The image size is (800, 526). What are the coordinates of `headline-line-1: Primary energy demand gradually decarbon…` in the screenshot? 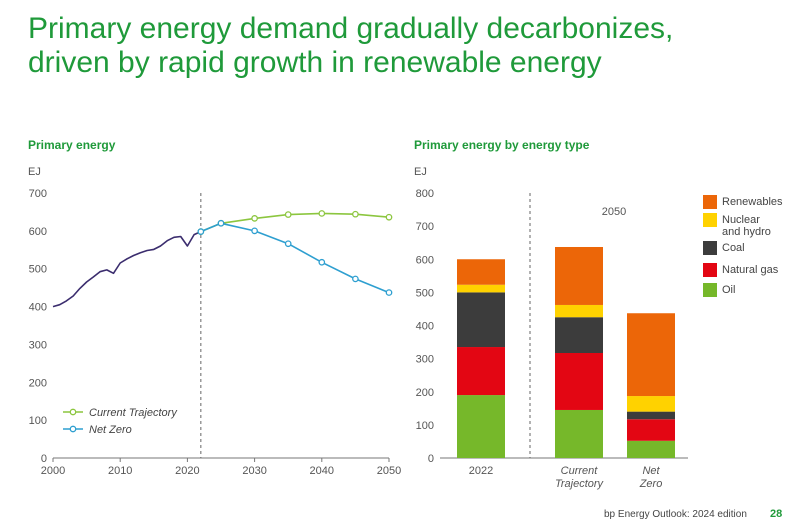 It's located at (351, 28).